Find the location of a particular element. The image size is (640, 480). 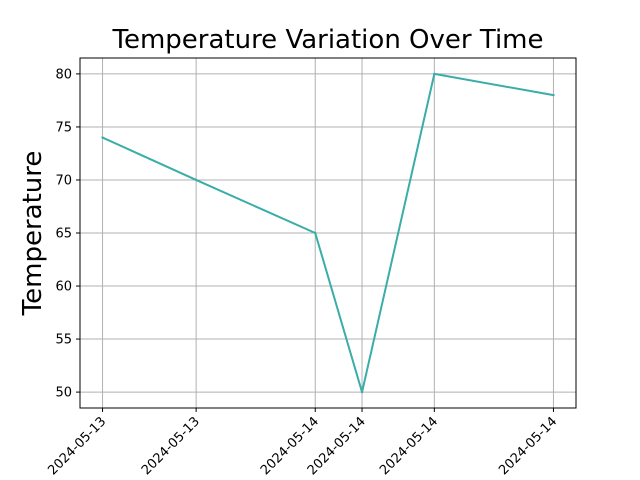

y-tick-label-6: 80 is located at coordinates (63, 74).